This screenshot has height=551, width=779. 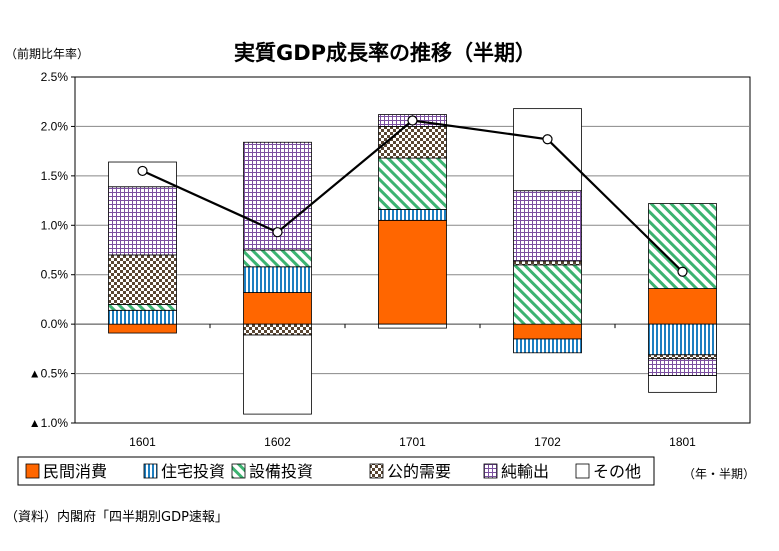 What do you see at coordinates (55, 275) in the screenshot?
I see `y-tick-label: 0.5%` at bounding box center [55, 275].